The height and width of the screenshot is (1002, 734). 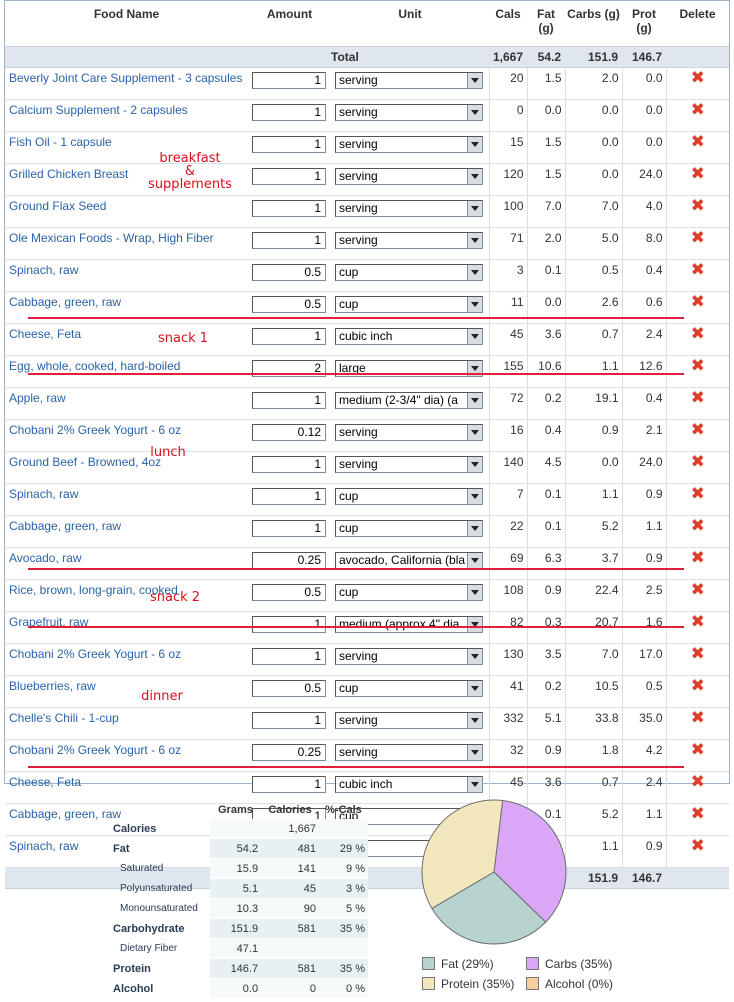 I want to click on food-name-link: Ground Beef - Browned, 4oz, so click(x=126, y=467).